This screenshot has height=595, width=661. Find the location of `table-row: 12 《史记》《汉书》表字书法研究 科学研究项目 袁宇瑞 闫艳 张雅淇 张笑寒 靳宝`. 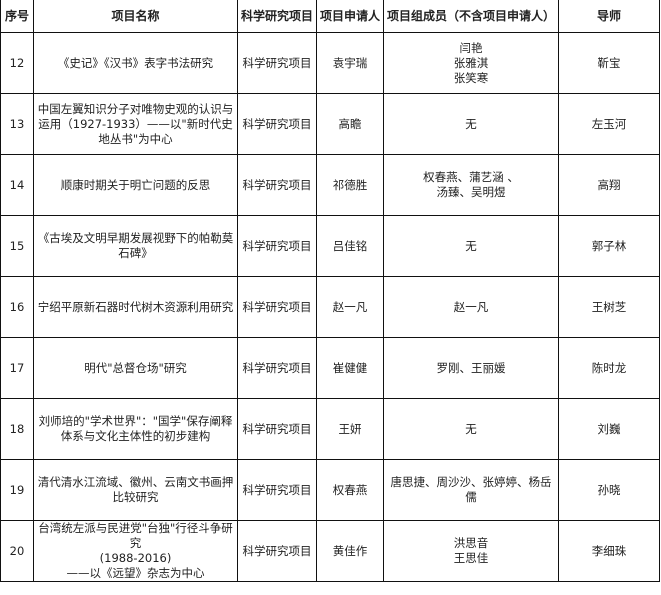

table-row: 12 《史记》《汉书》表字书法研究 科学研究项目 袁宇瑞 闫艳 张雅淇 张笑寒 靳宝 is located at coordinates (330, 63).